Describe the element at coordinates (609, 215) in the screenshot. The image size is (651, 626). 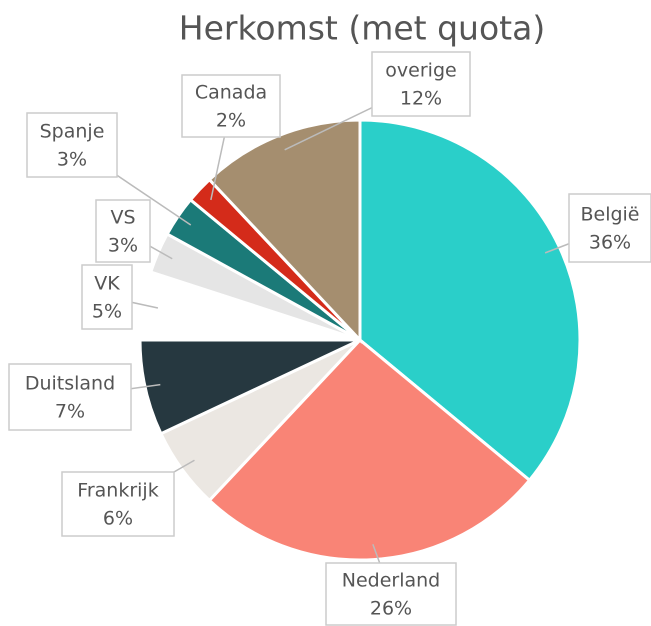
I see `slice-label: België` at that location.